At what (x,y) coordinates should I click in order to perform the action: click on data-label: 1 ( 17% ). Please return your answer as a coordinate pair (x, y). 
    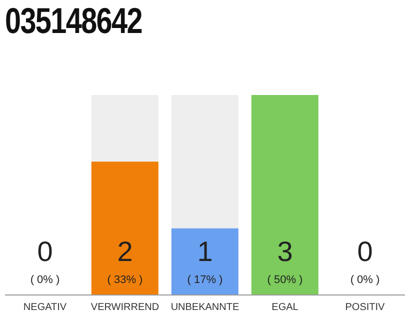
    Looking at the image, I should click on (205, 261).